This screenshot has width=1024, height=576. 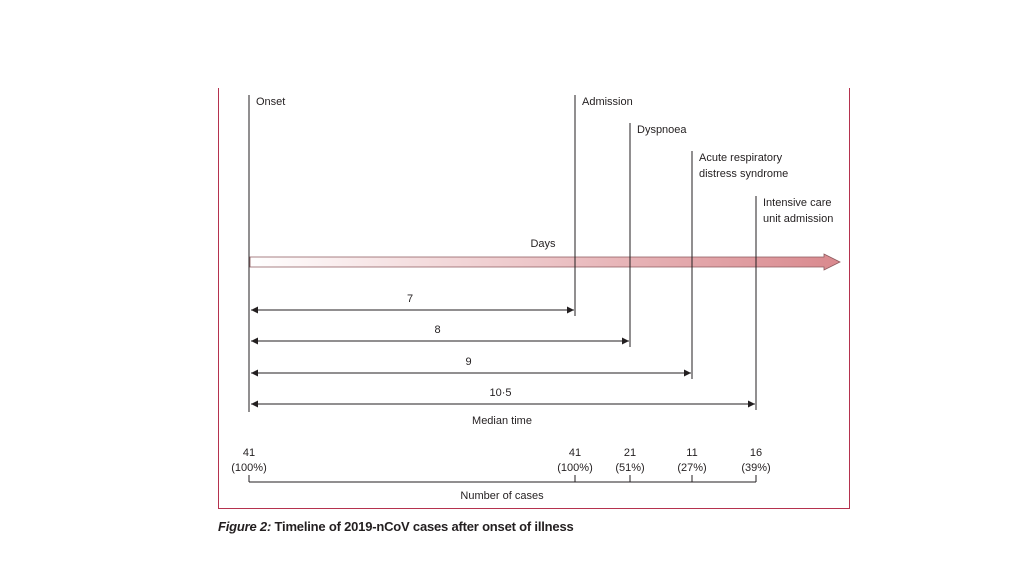 What do you see at coordinates (270, 102) in the screenshot?
I see `event-label-onset: Onset` at bounding box center [270, 102].